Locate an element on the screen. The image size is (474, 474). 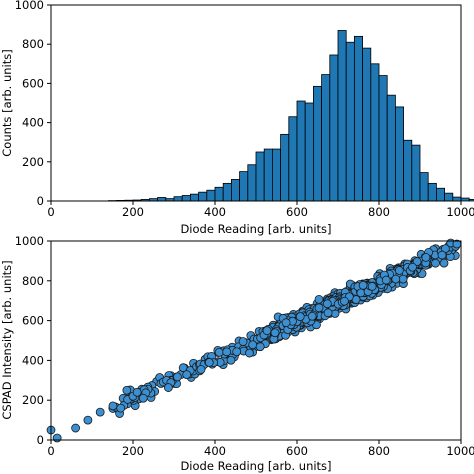
scatter-y-tick-label: 200 is located at coordinates (33, 400).